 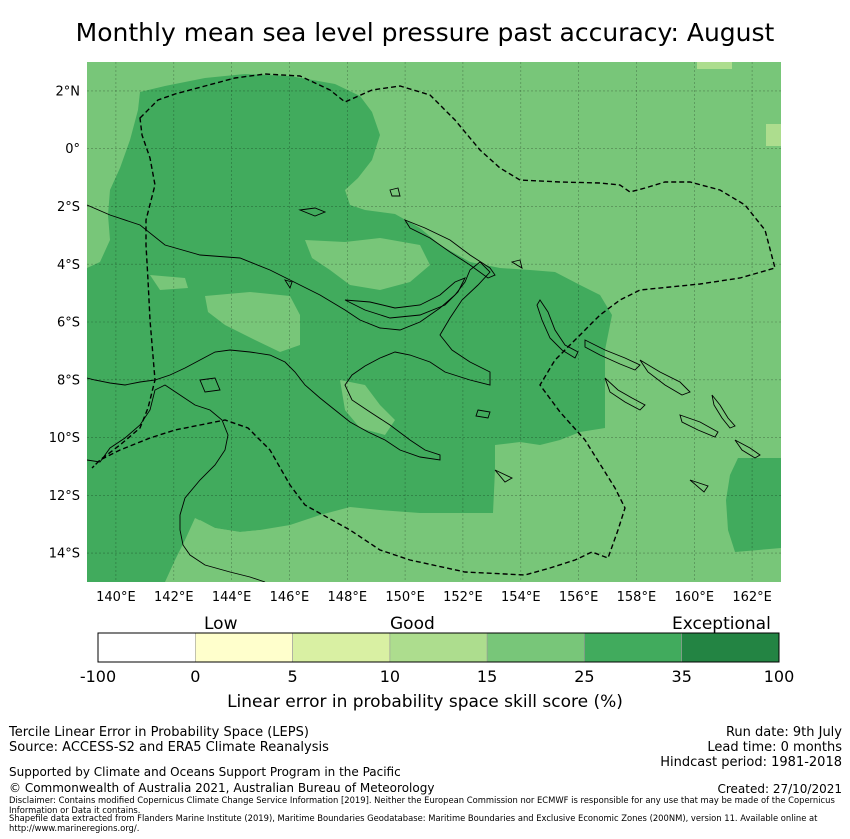 I want to click on lat-label: 6°S, so click(x=68, y=323).